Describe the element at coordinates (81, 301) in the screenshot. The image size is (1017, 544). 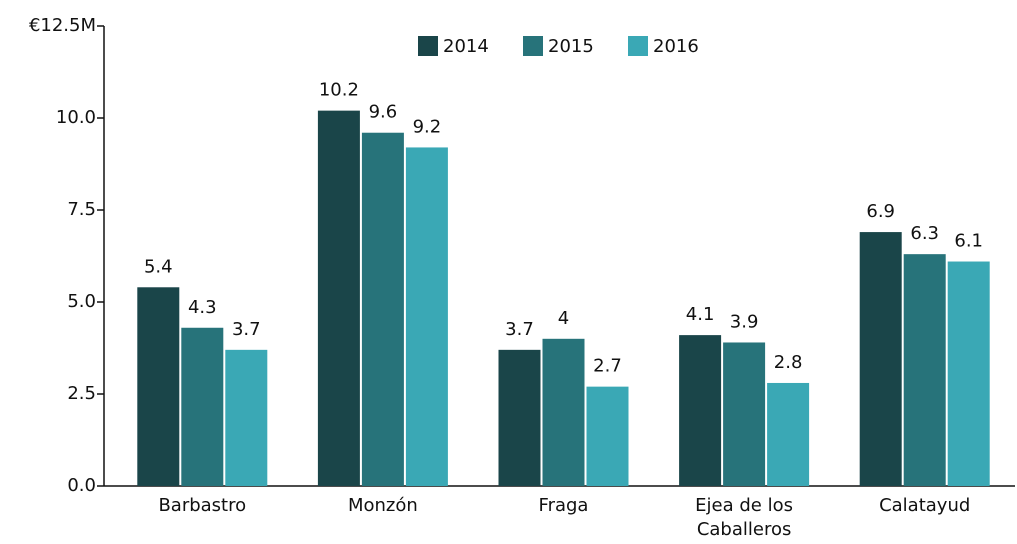
I see `y-tick-label: 5.0` at that location.